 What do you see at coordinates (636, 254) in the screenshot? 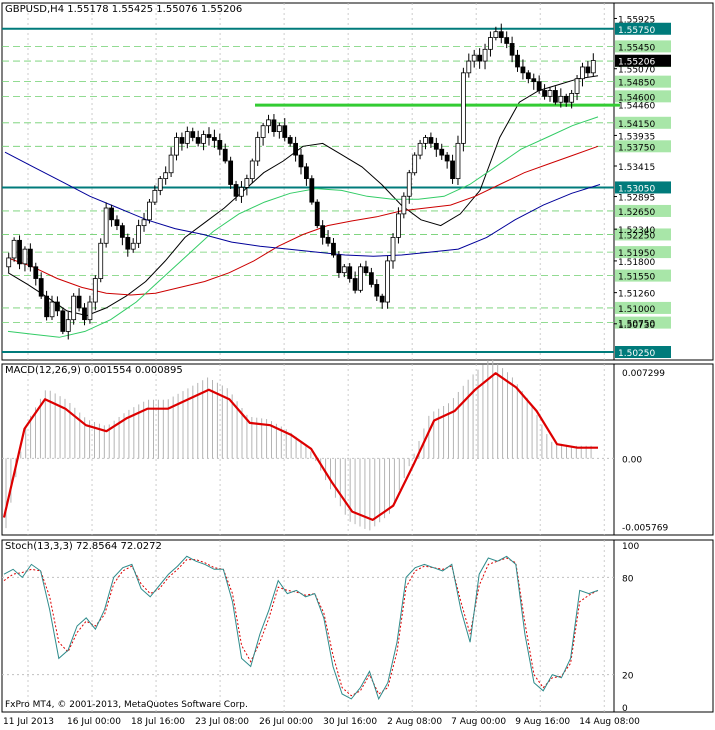
I see `level-label: 1.51950` at bounding box center [636, 254].